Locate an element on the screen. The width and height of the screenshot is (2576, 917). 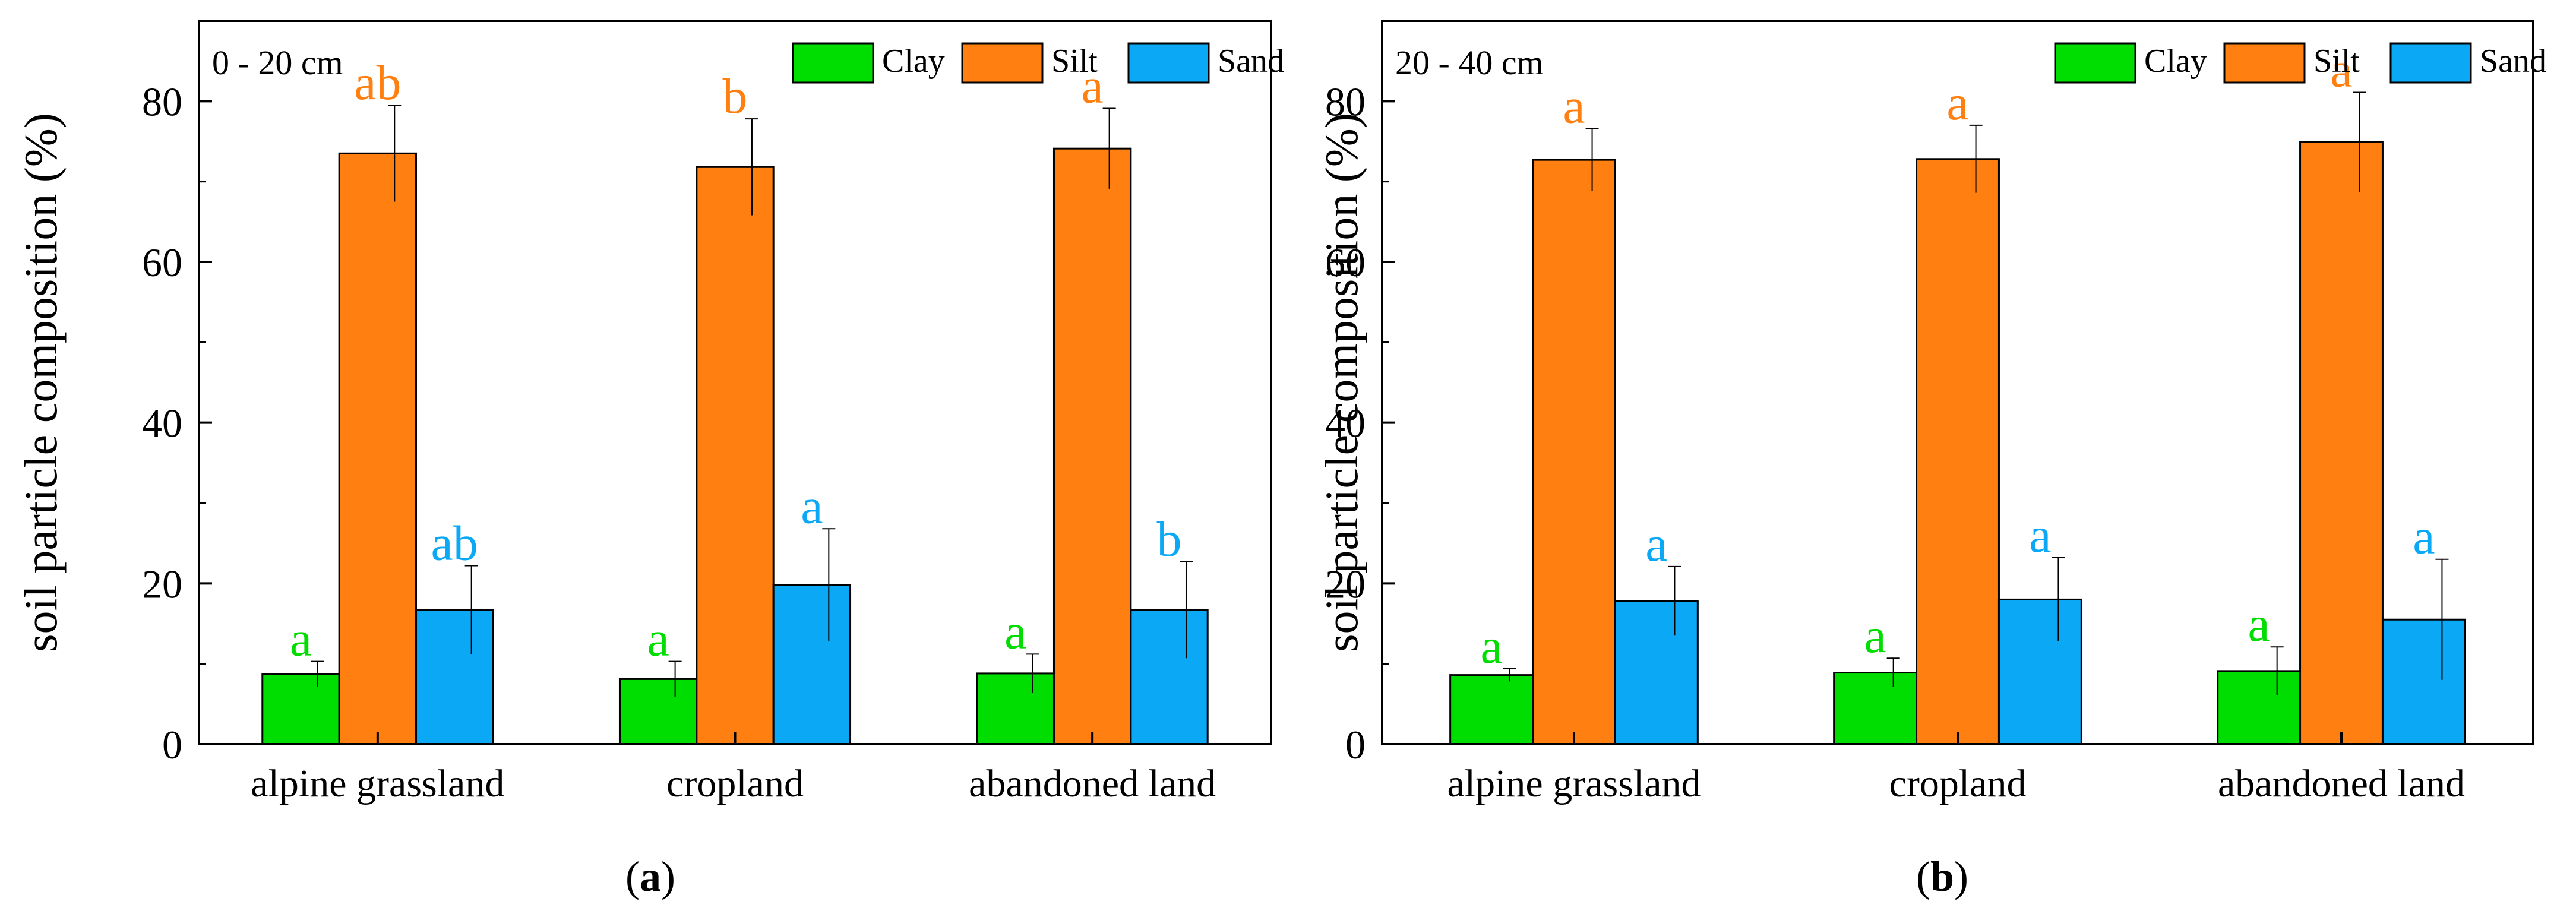
significance-letter-silt-2: b is located at coordinates (735, 96).